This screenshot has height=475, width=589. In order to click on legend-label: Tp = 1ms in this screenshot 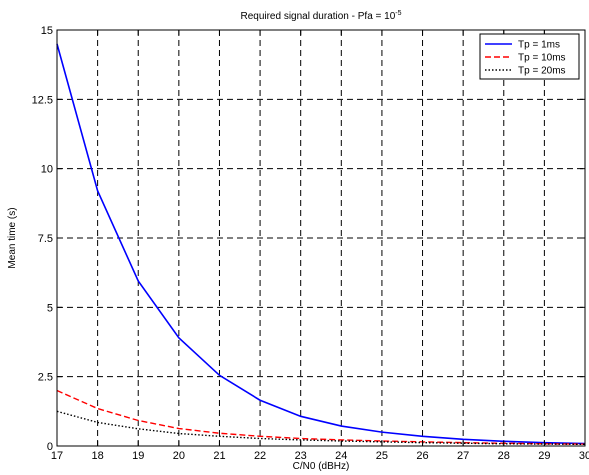, I will do `click(539, 45)`.